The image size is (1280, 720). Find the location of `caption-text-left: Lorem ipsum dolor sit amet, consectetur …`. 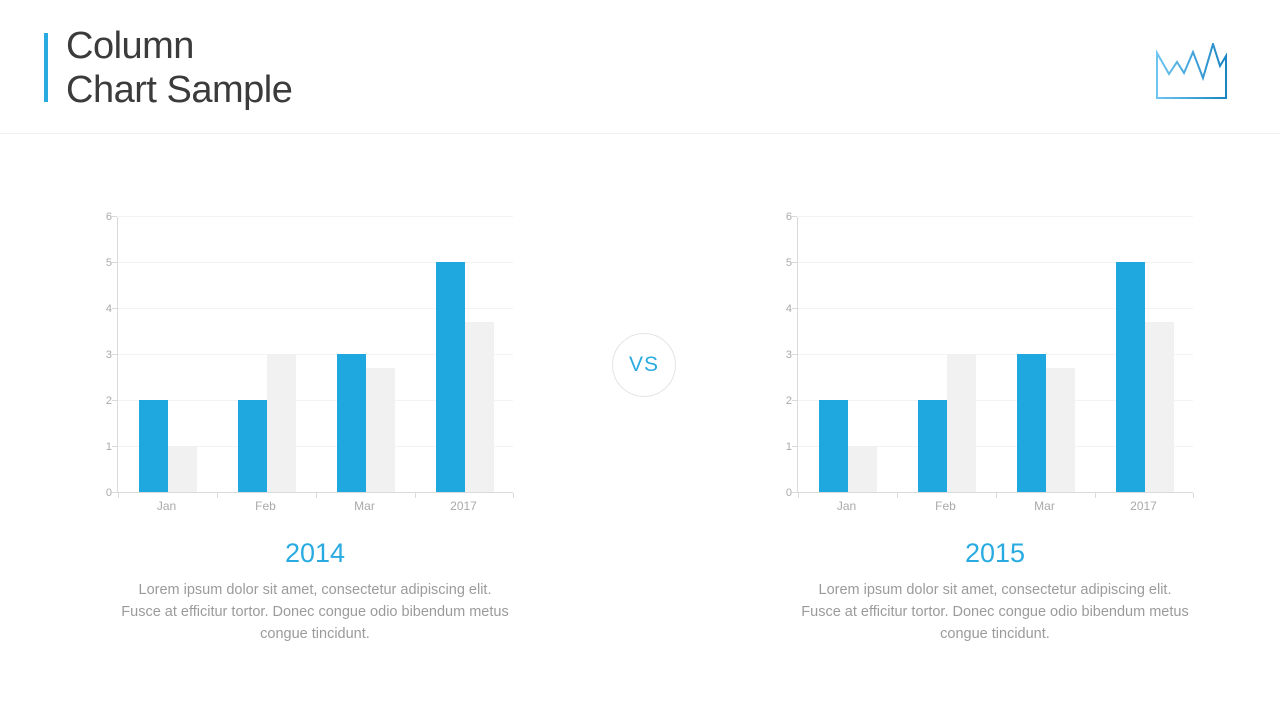

caption-text-left: Lorem ipsum dolor sit amet, consectetur … is located at coordinates (315, 612).